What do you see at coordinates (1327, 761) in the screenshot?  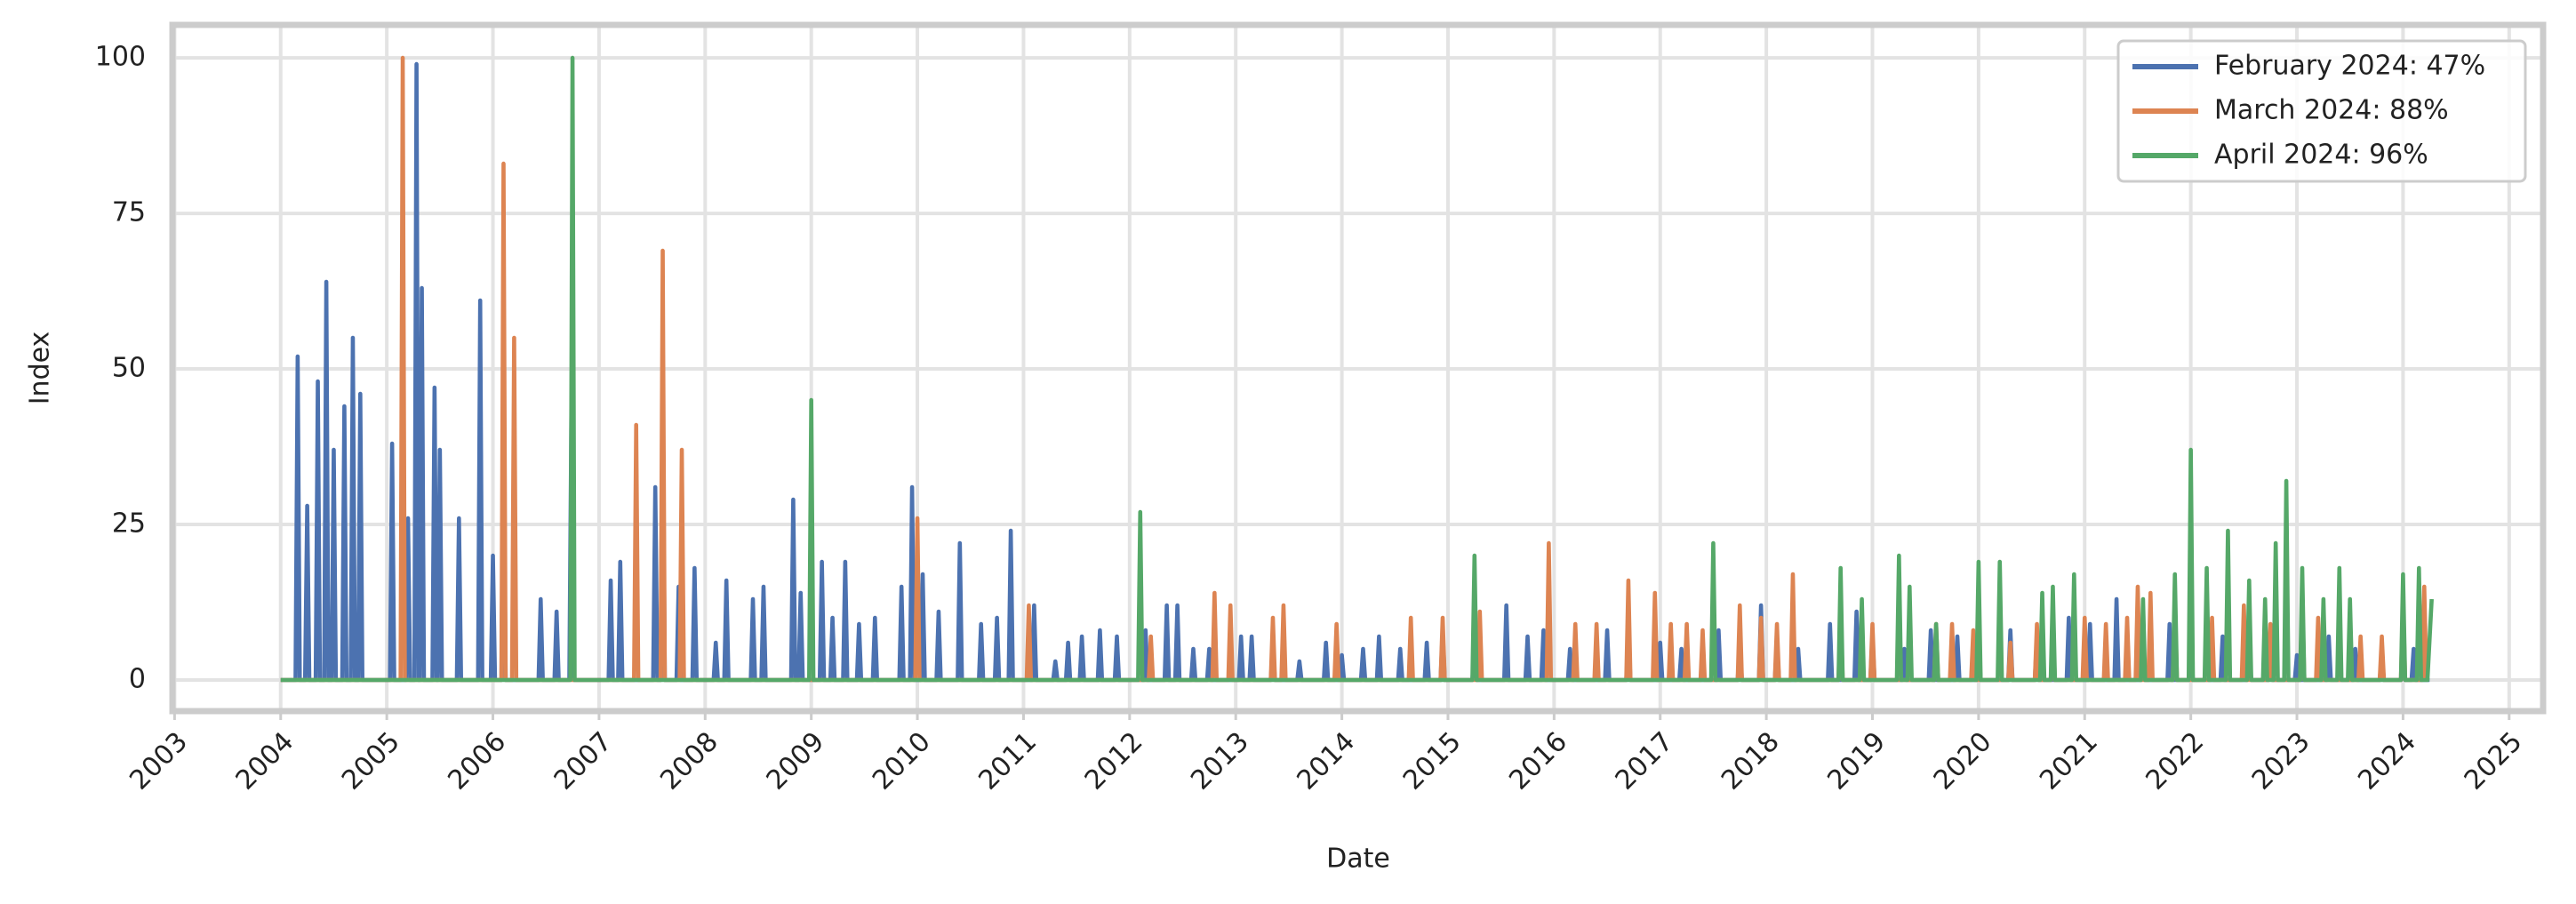 I see `x-tick-label: 2014` at bounding box center [1327, 761].